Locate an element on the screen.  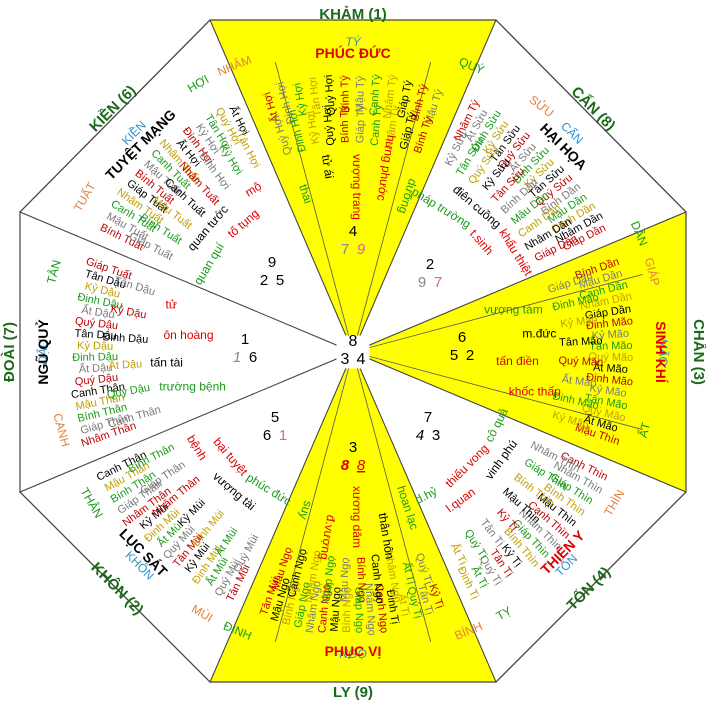
palace-w-2: ôn hoàng is located at coordinates (188, 335).